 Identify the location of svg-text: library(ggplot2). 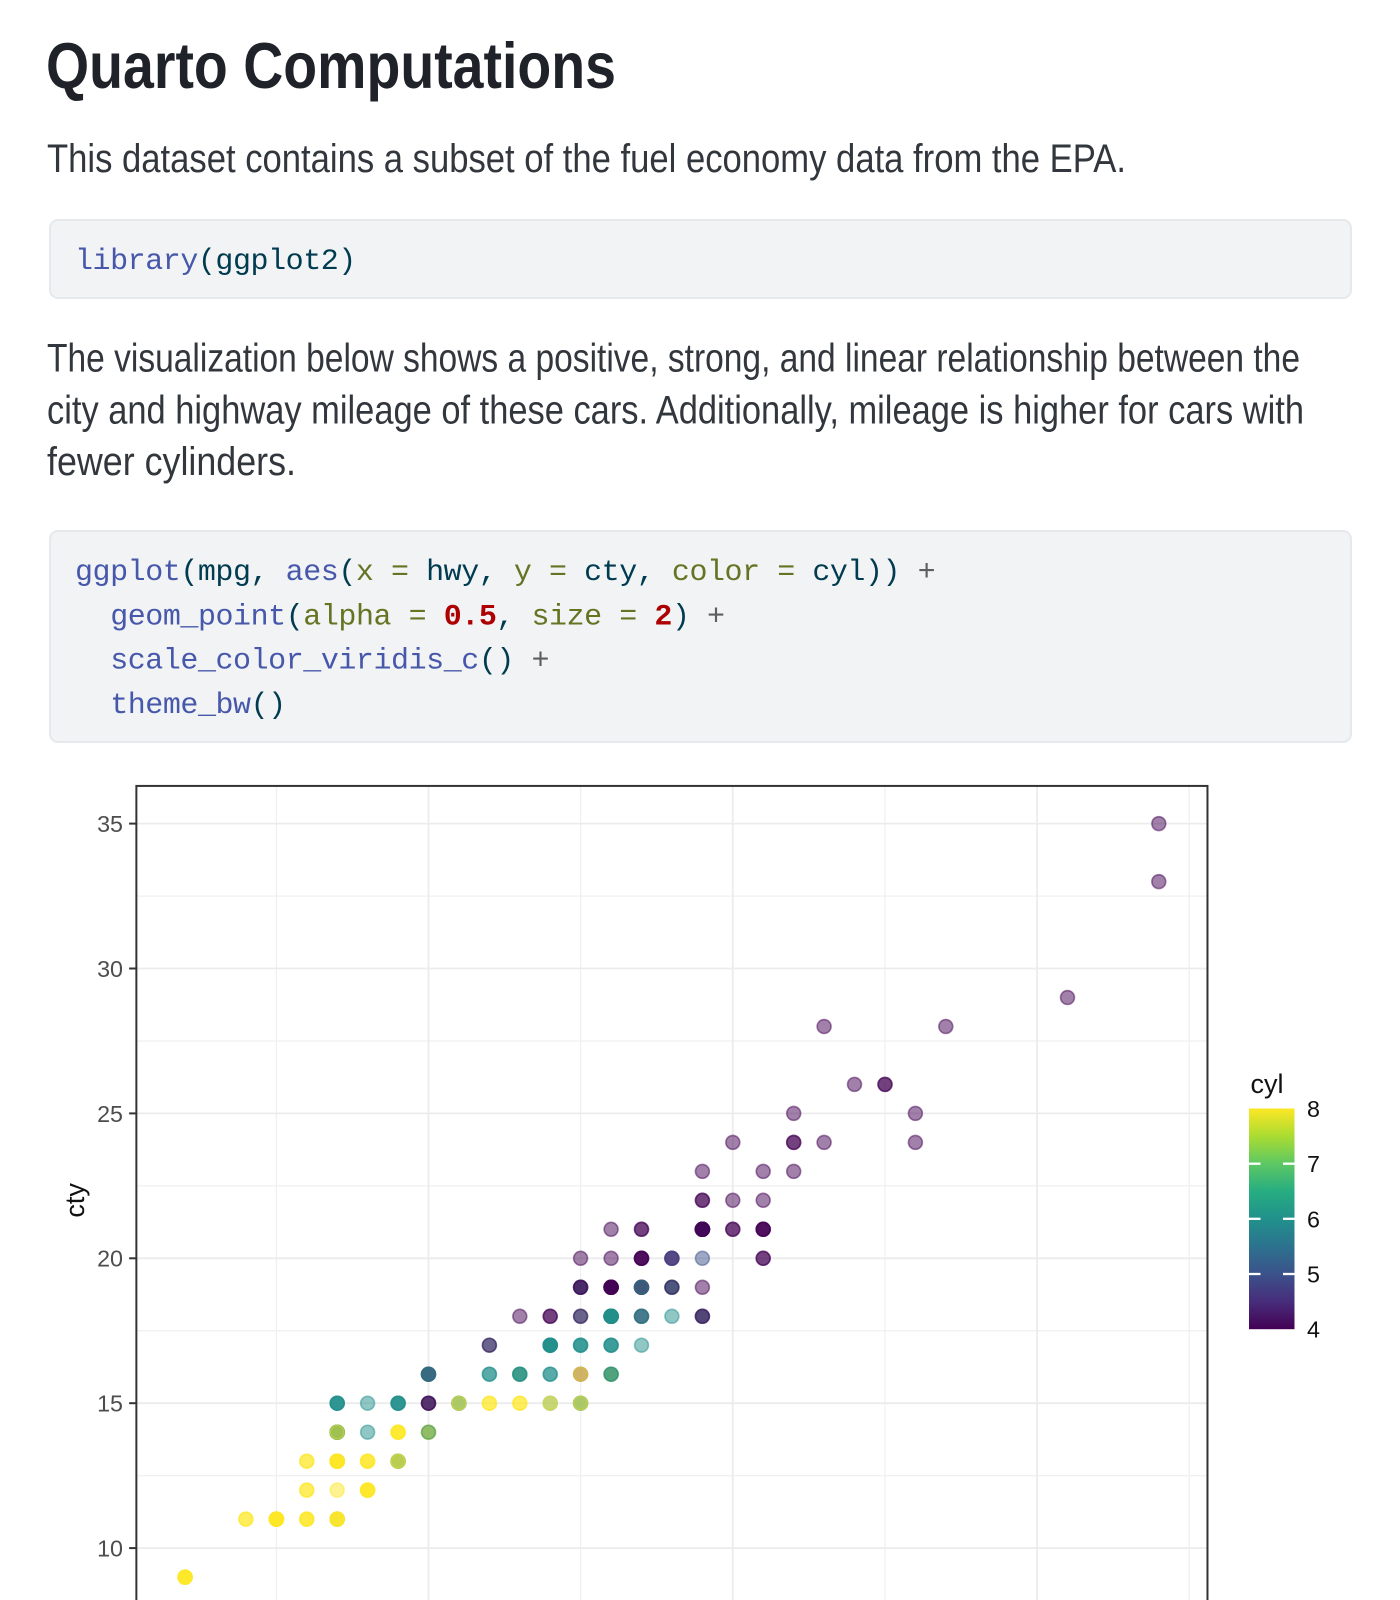
(215, 262).